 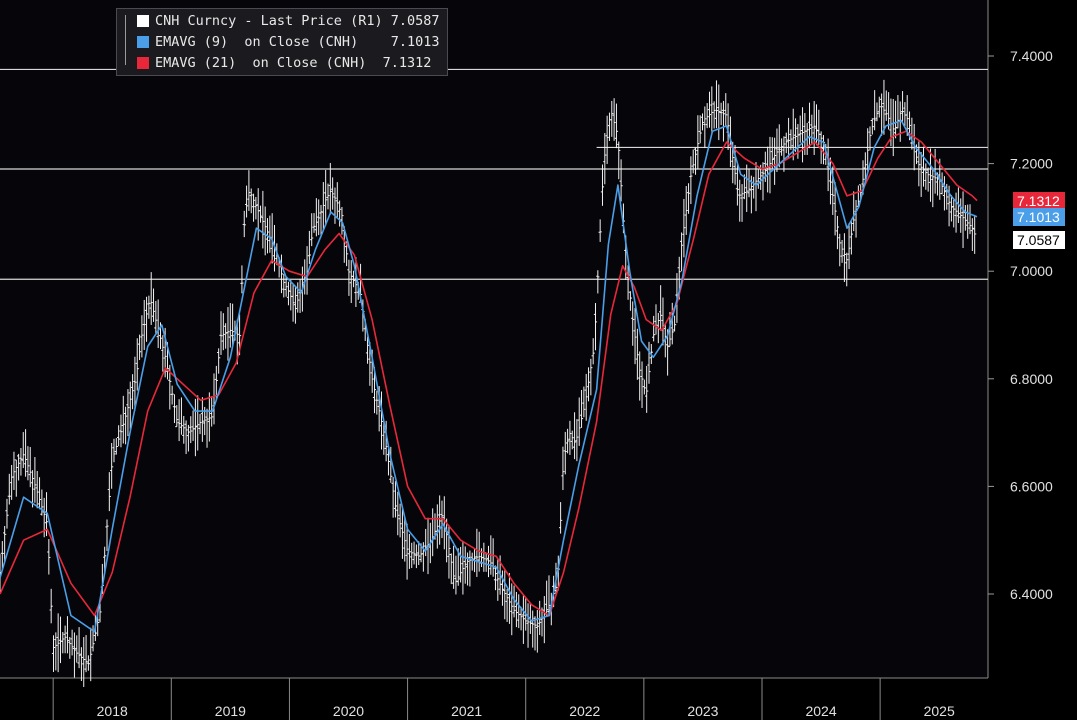 I want to click on legend-label-ema21: EMAVG (21) on Close (CNH), so click(x=261, y=63).